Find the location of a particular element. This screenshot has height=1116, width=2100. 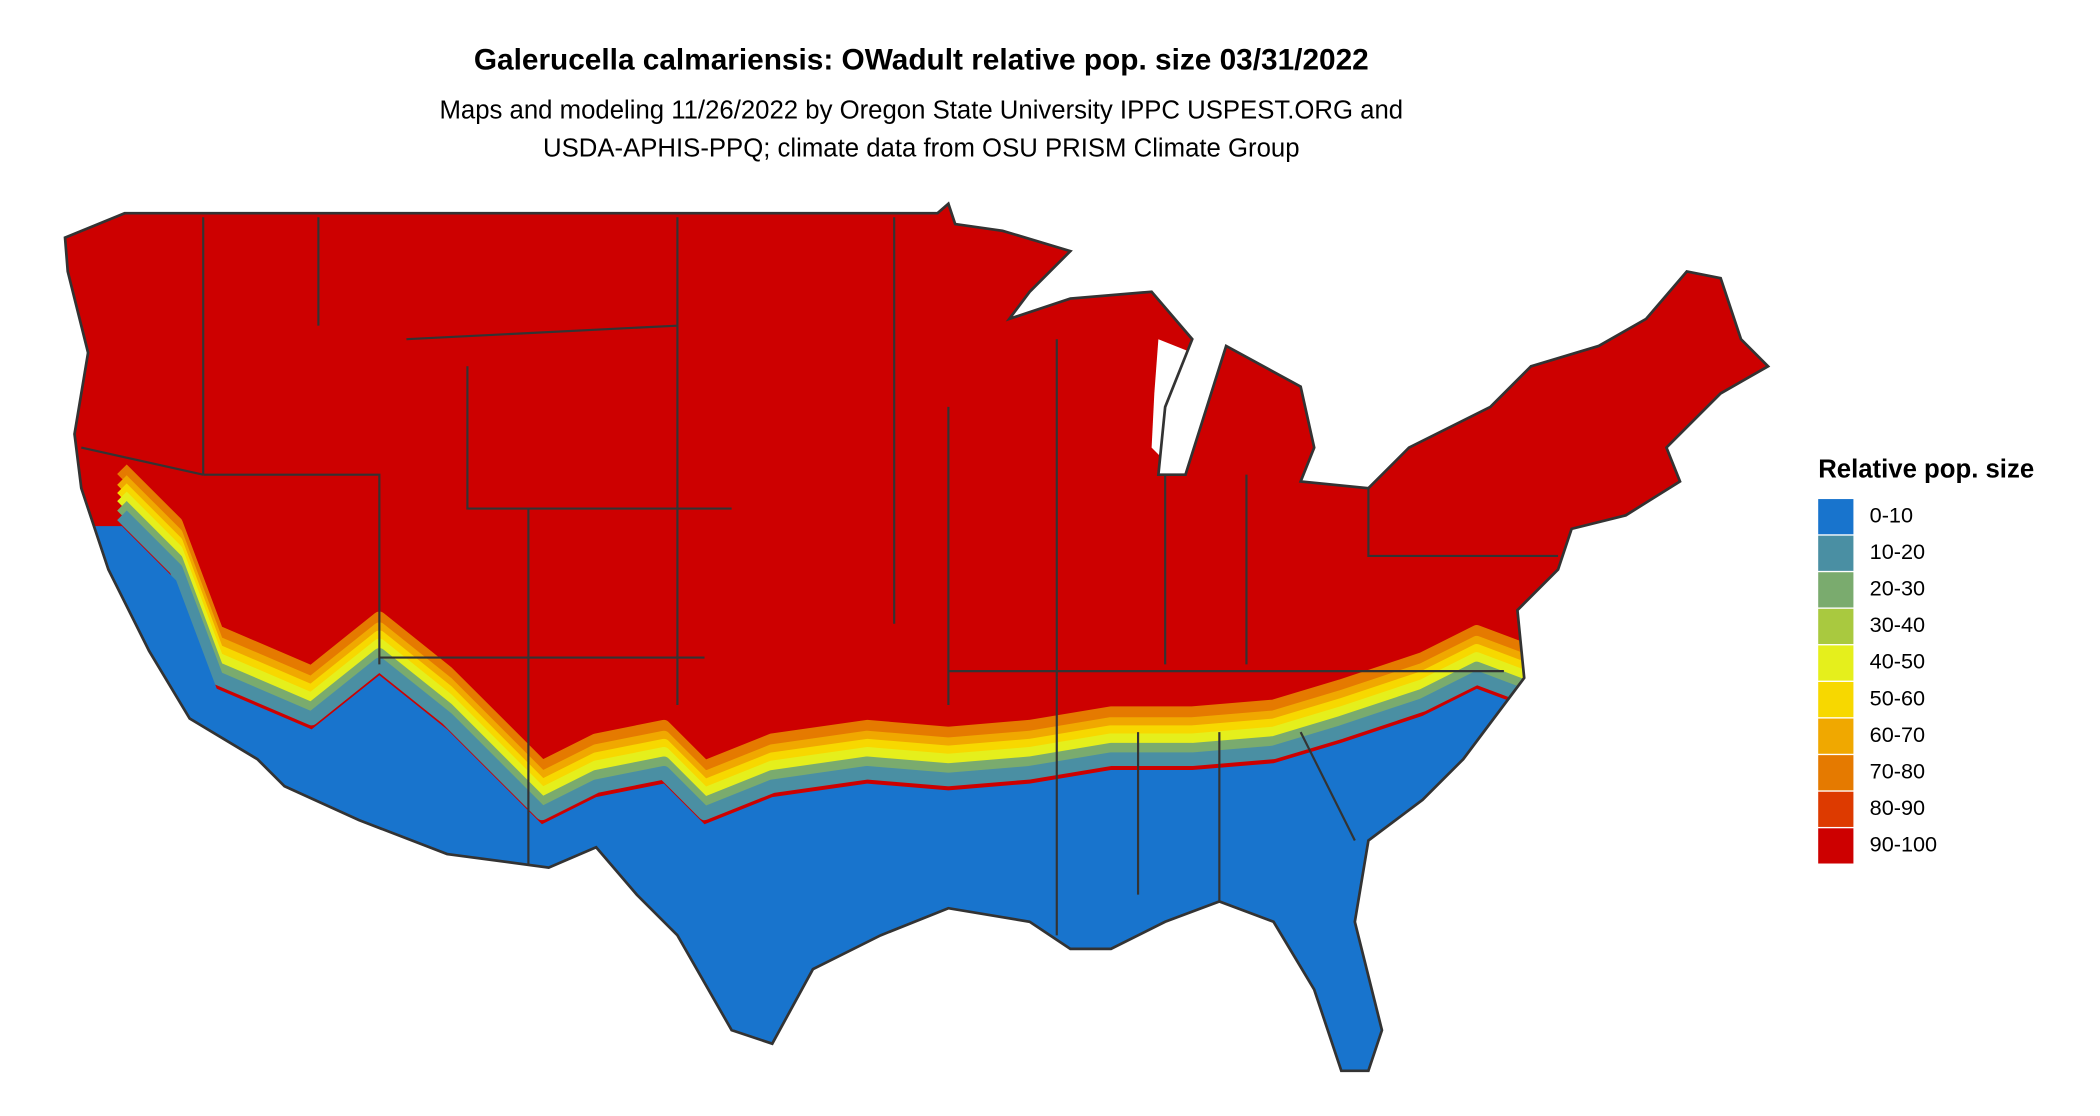

legend-title: Relative pop. size is located at coordinates (1926, 469).